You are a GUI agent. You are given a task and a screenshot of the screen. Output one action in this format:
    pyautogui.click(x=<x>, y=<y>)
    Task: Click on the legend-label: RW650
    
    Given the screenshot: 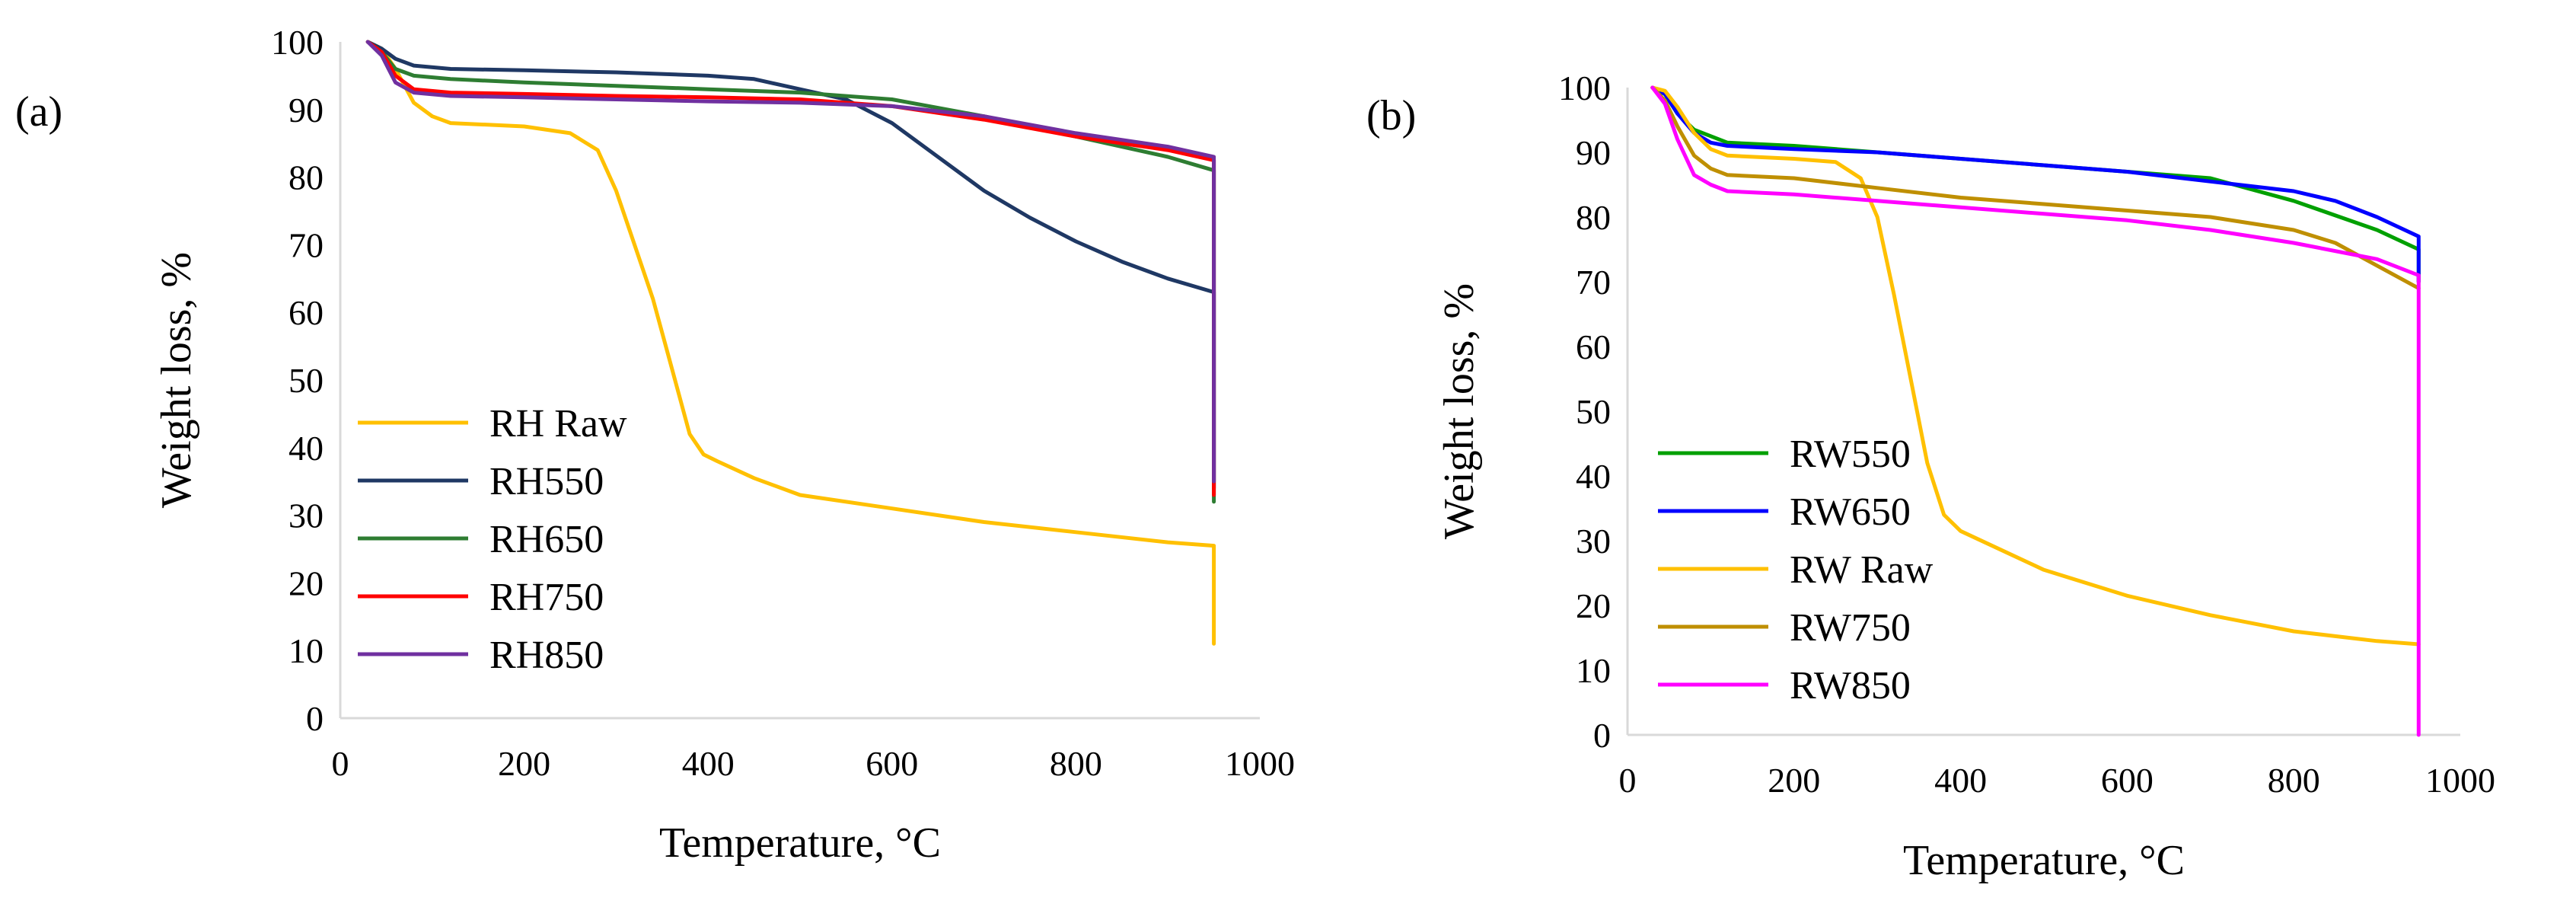 What is the action you would take?
    pyautogui.click(x=1850, y=512)
    